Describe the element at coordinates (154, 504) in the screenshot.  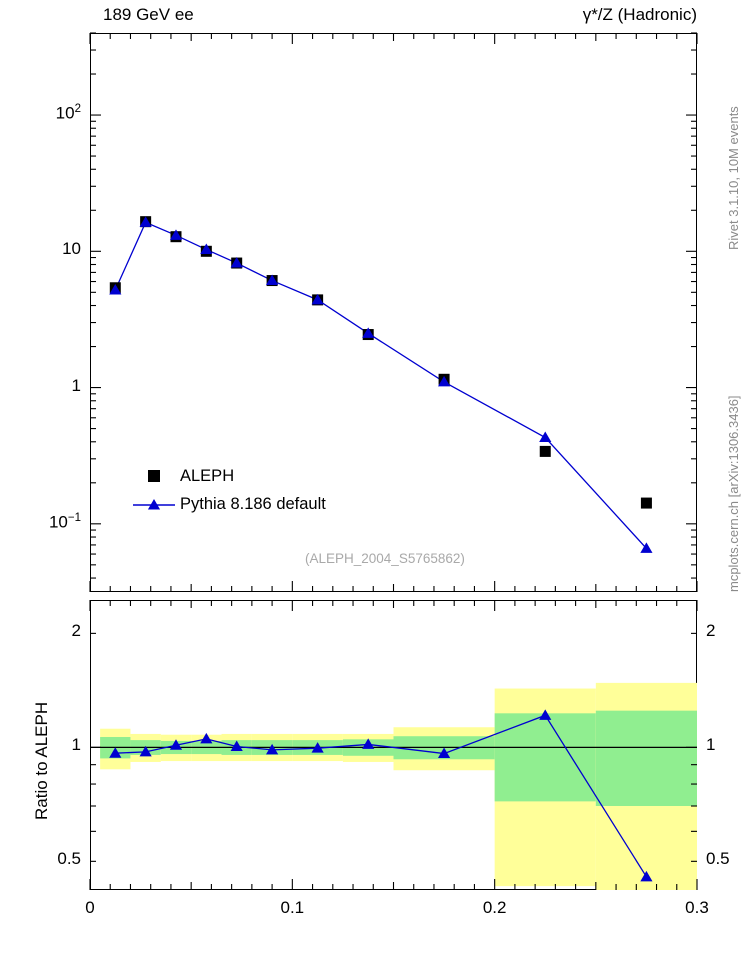
I see `legend-marker-pythia` at that location.